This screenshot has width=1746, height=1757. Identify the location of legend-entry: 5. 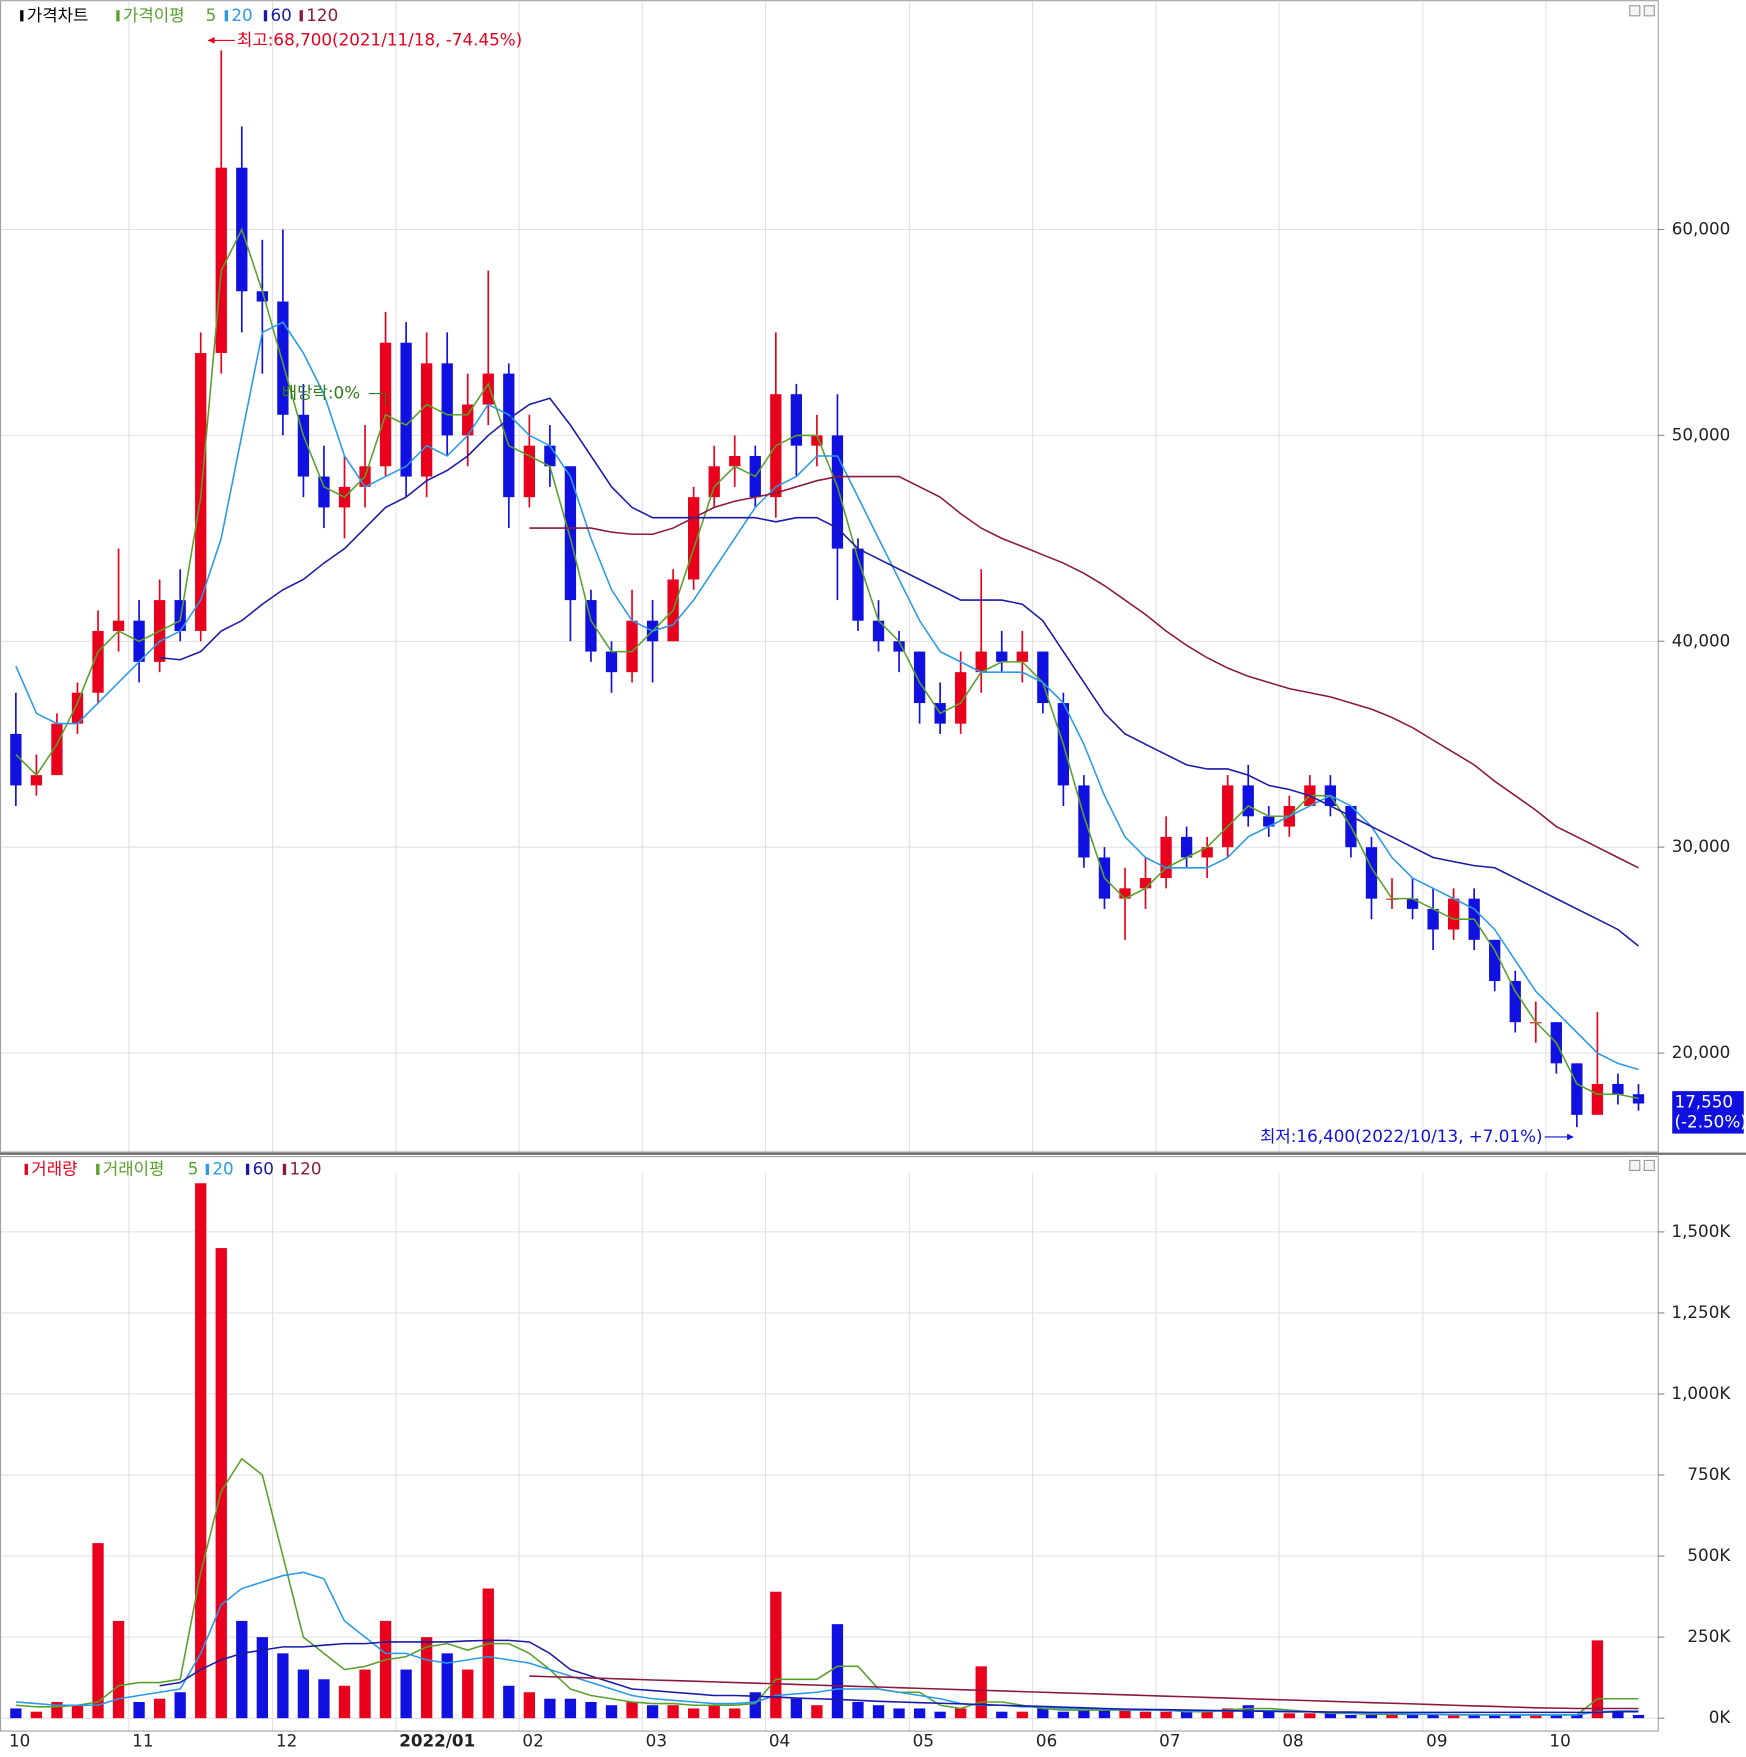
(211, 15).